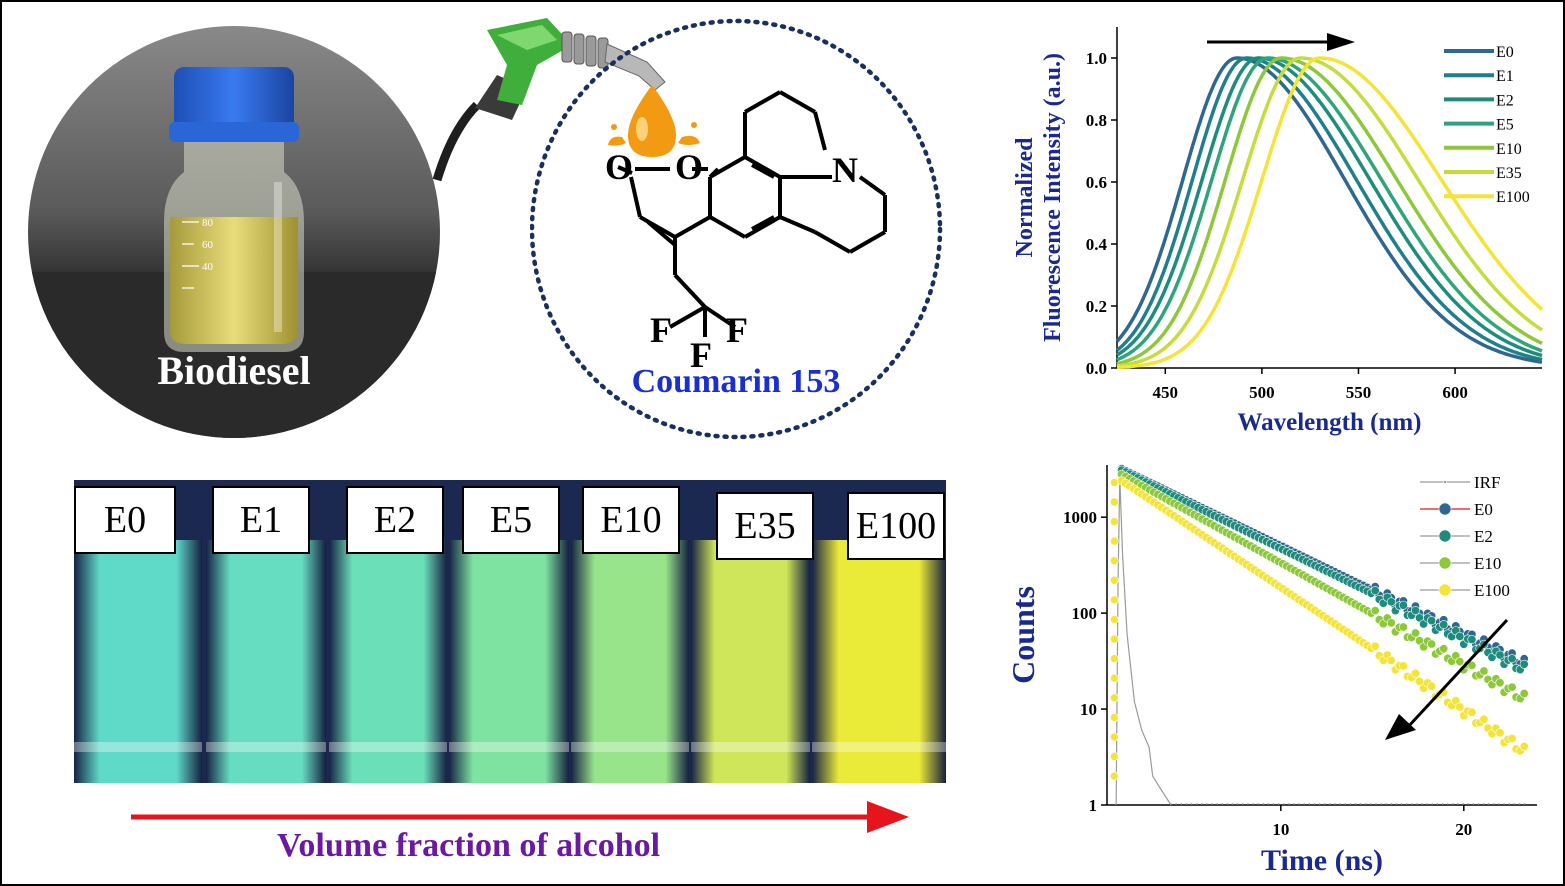 The image size is (1565, 886). What do you see at coordinates (845, 170) in the screenshot?
I see `atom-n: N` at bounding box center [845, 170].